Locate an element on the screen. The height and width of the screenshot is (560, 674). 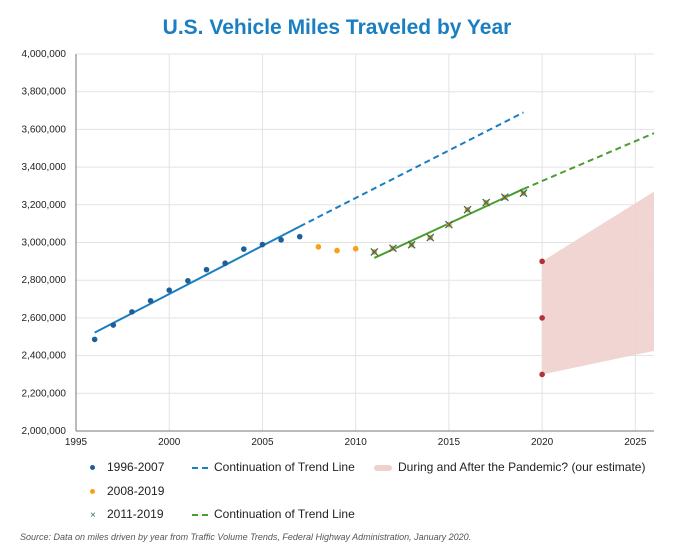
legend-item-1996-2007: 1996-2007 is located at coordinates (127, 467).